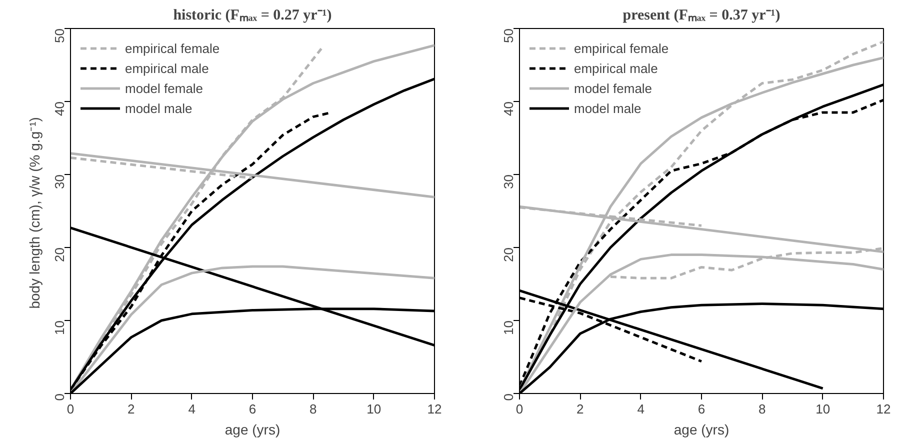  What do you see at coordinates (34, 213) in the screenshot?
I see `y-axis-title: body length (cm), γ/w (% g.g⁻¹)` at bounding box center [34, 213].